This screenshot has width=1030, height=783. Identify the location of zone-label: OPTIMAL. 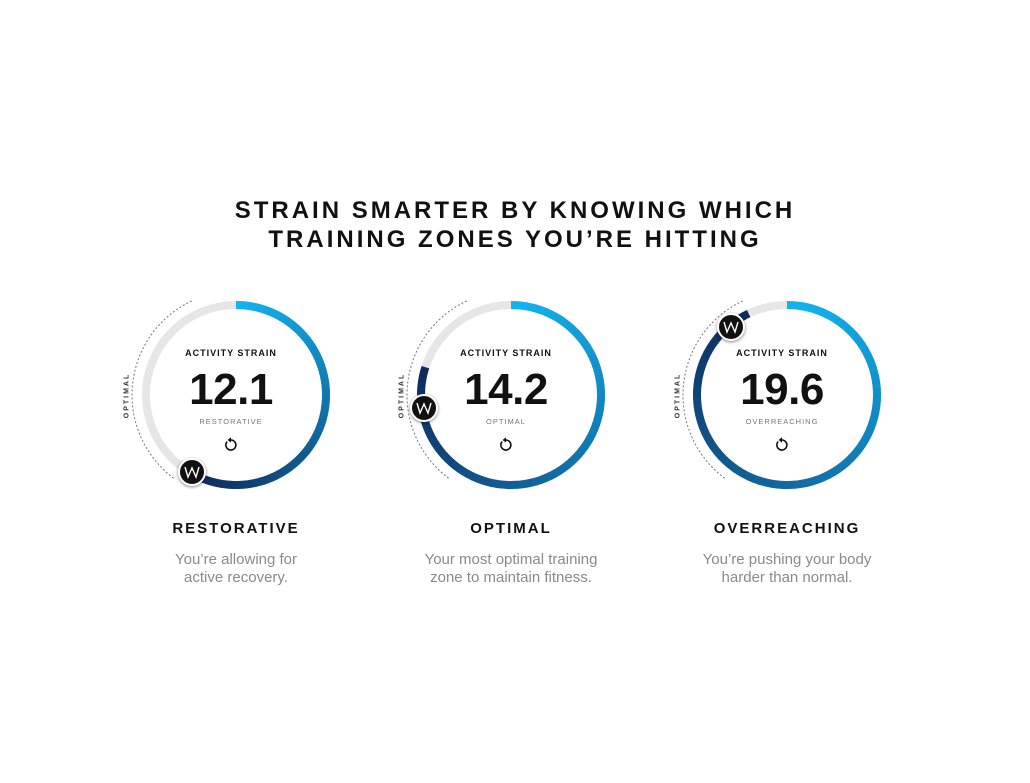
(506, 421).